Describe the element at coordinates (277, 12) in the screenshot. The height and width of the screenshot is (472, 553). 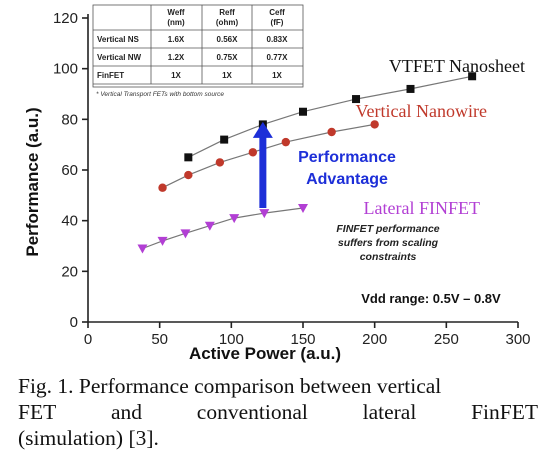
I see `table-header-ceff: Ceff` at that location.